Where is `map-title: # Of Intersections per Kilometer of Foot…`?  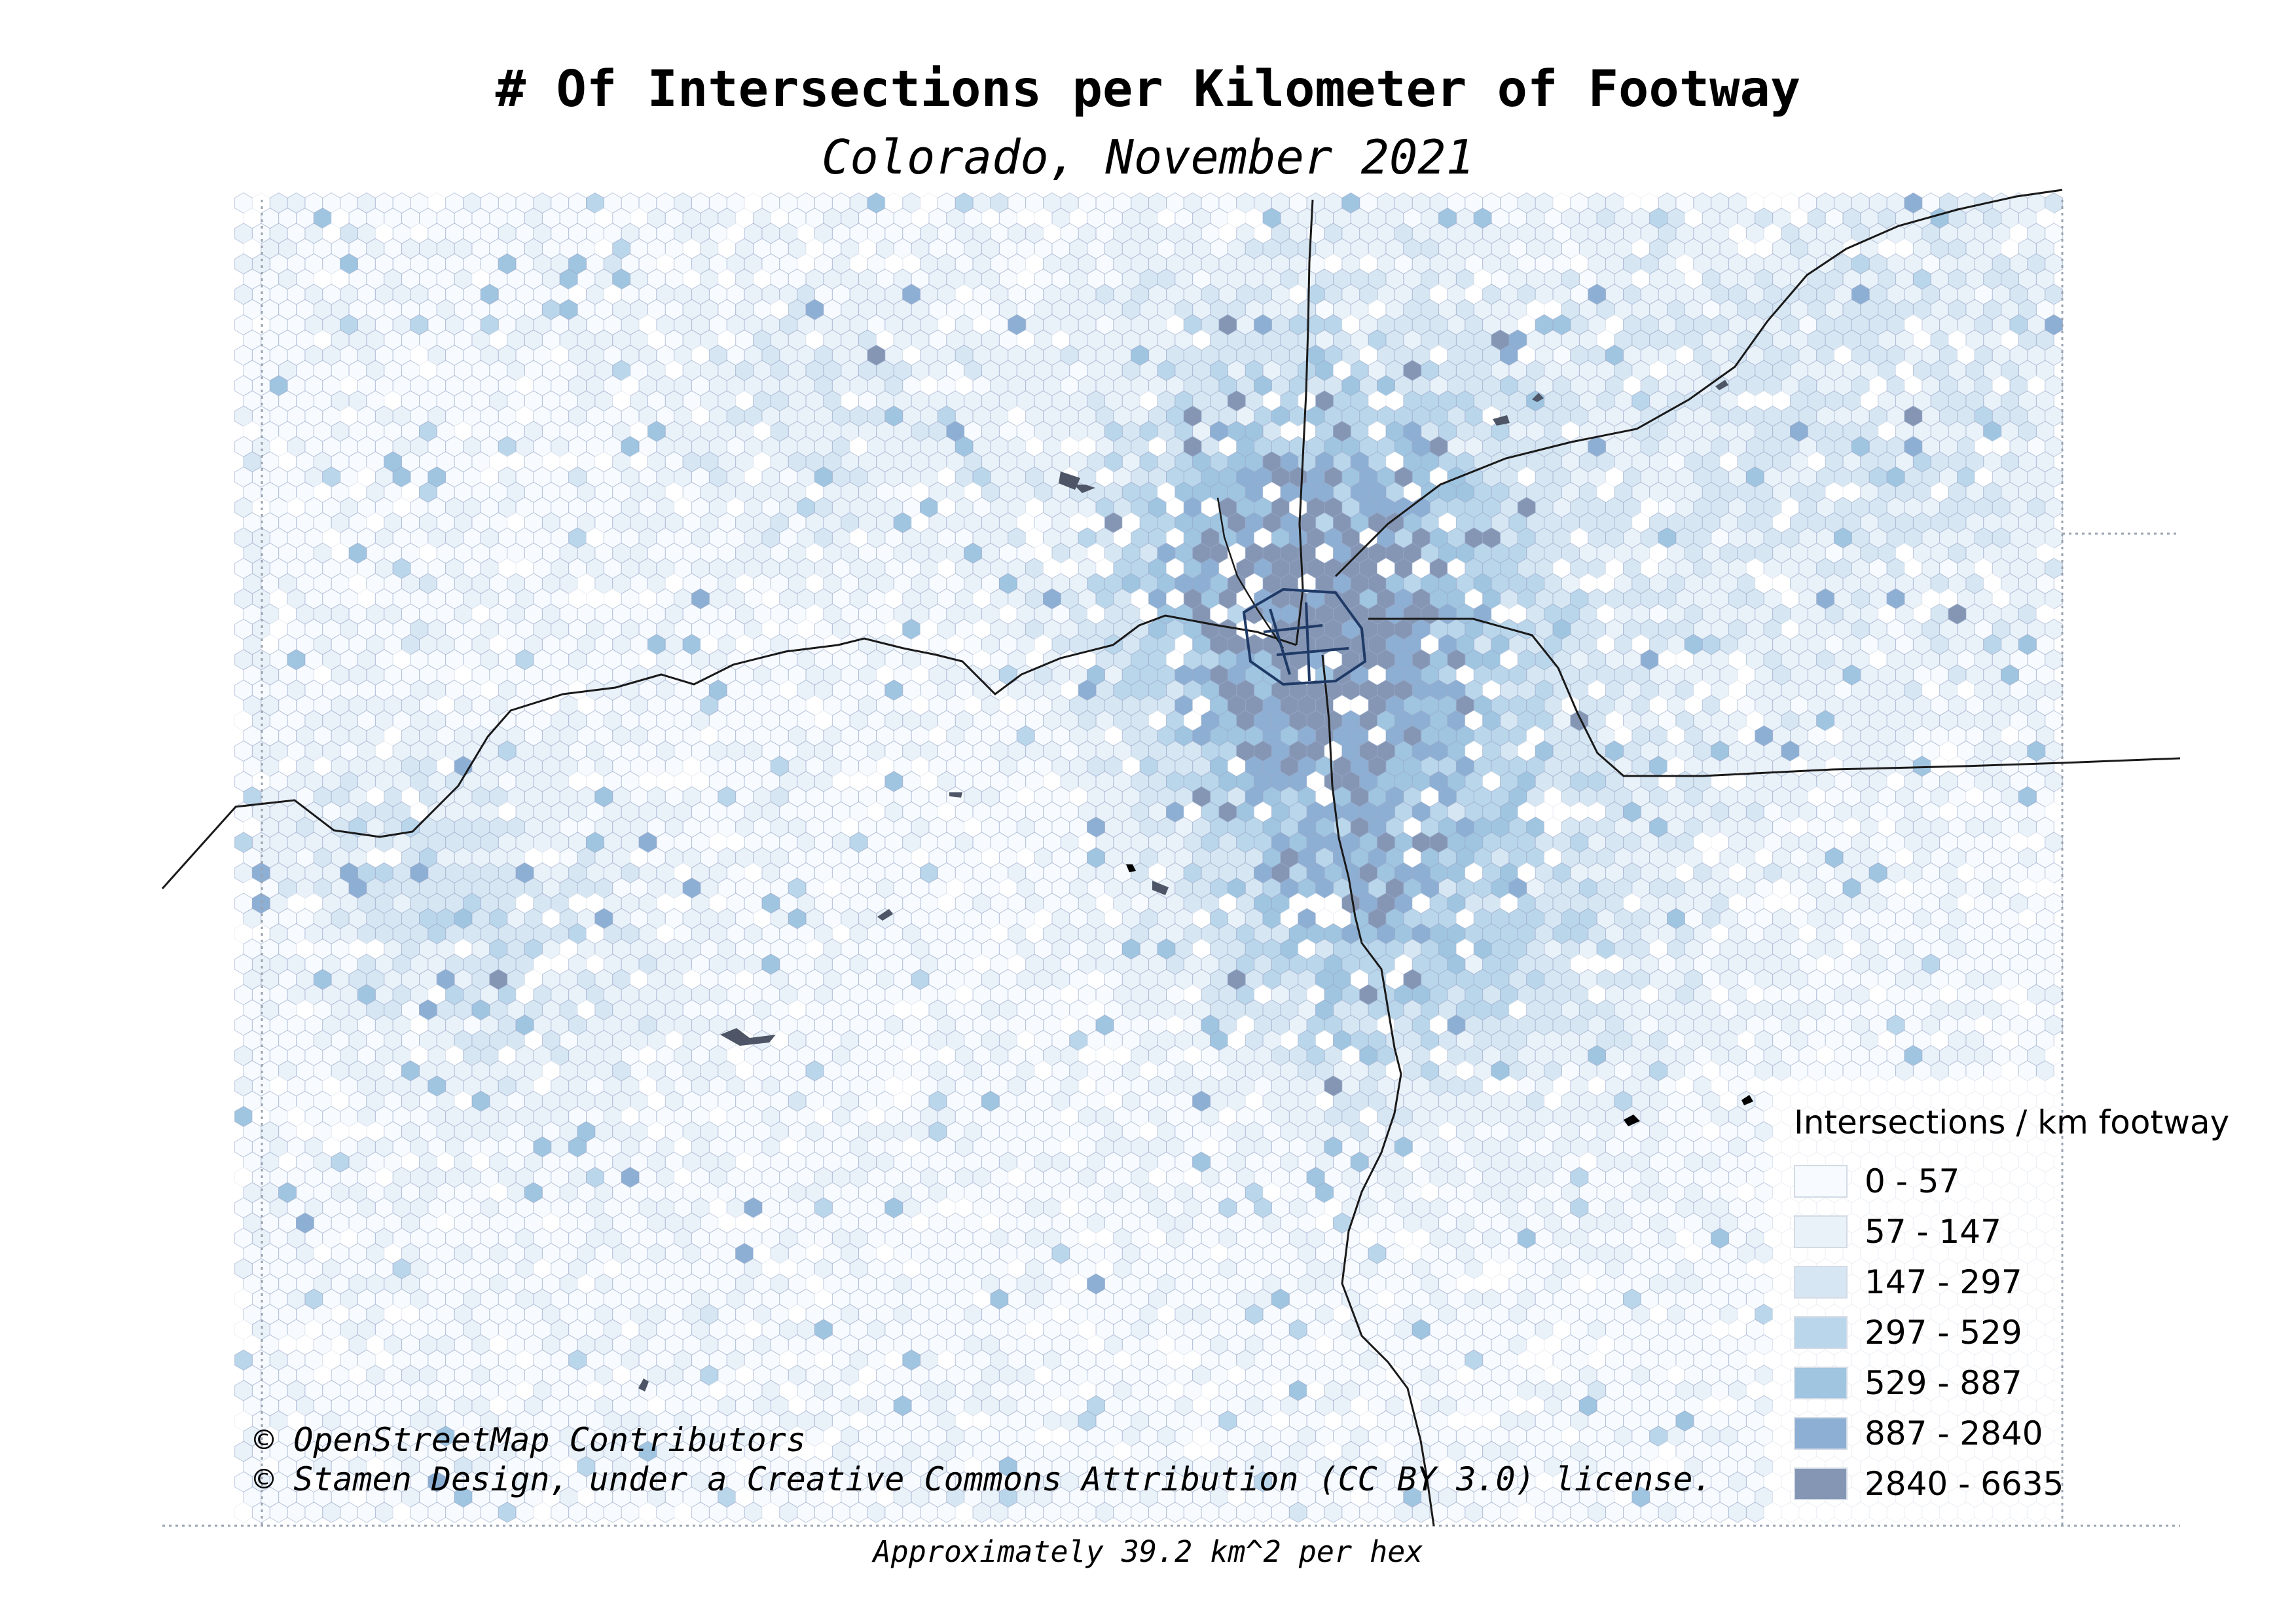
map-title: # Of Intersections per Kilometer of Foot… is located at coordinates (1148, 89).